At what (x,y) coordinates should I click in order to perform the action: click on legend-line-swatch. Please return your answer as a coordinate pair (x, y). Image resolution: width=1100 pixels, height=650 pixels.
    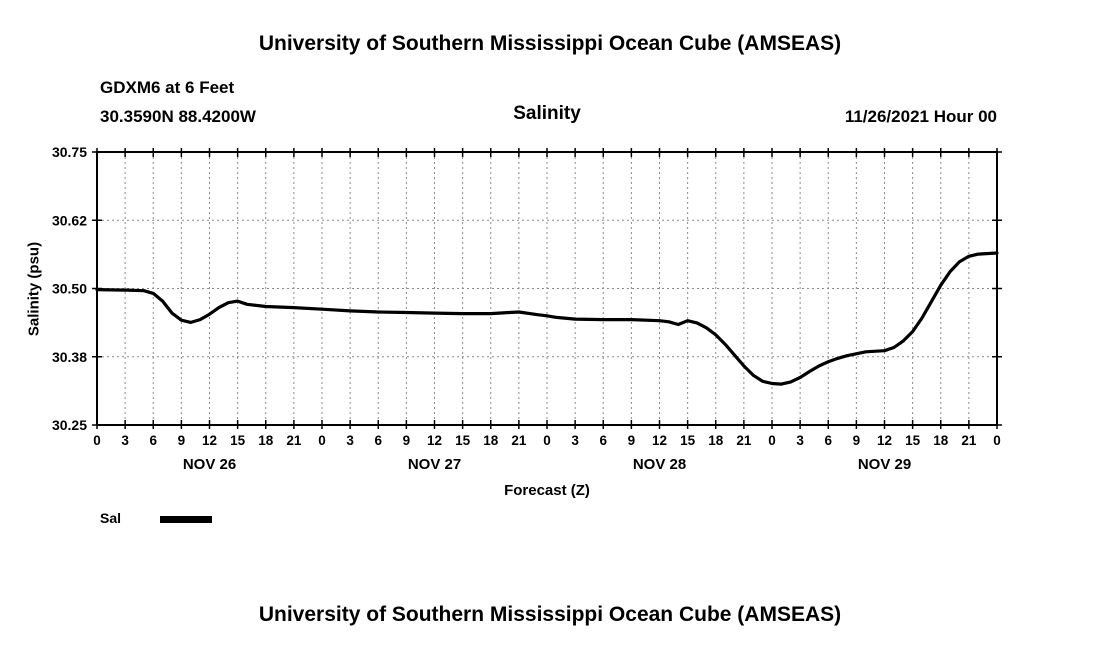
    Looking at the image, I should click on (186, 519).